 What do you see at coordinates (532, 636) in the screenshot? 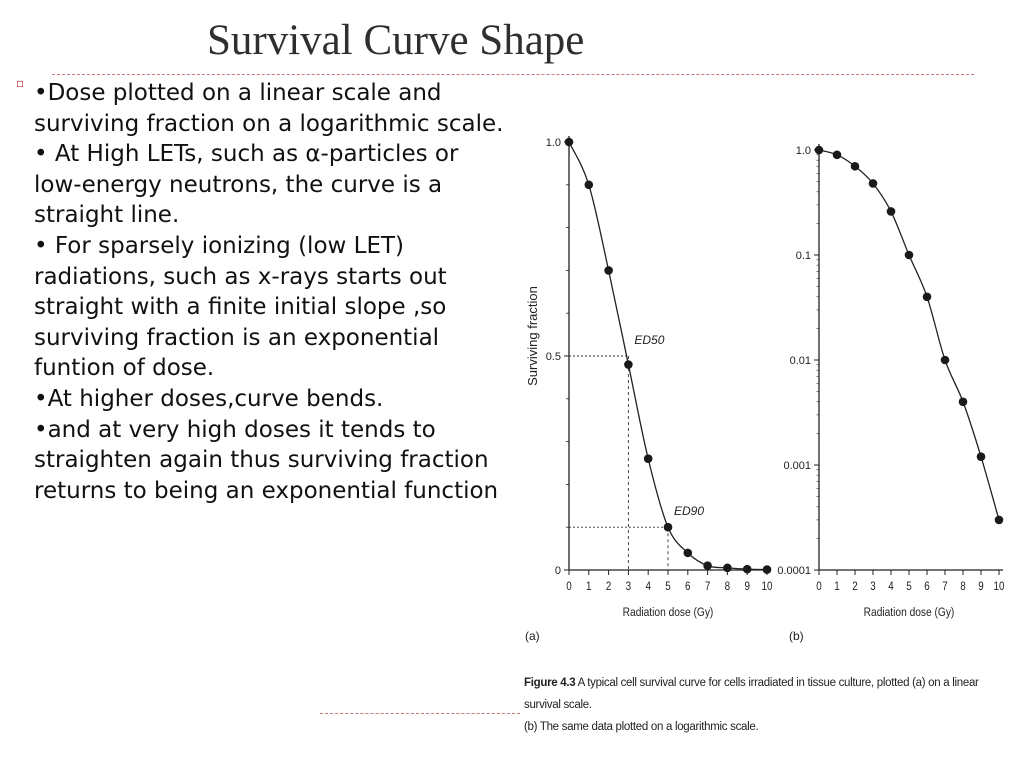
I see `panel-label: (a)` at bounding box center [532, 636].